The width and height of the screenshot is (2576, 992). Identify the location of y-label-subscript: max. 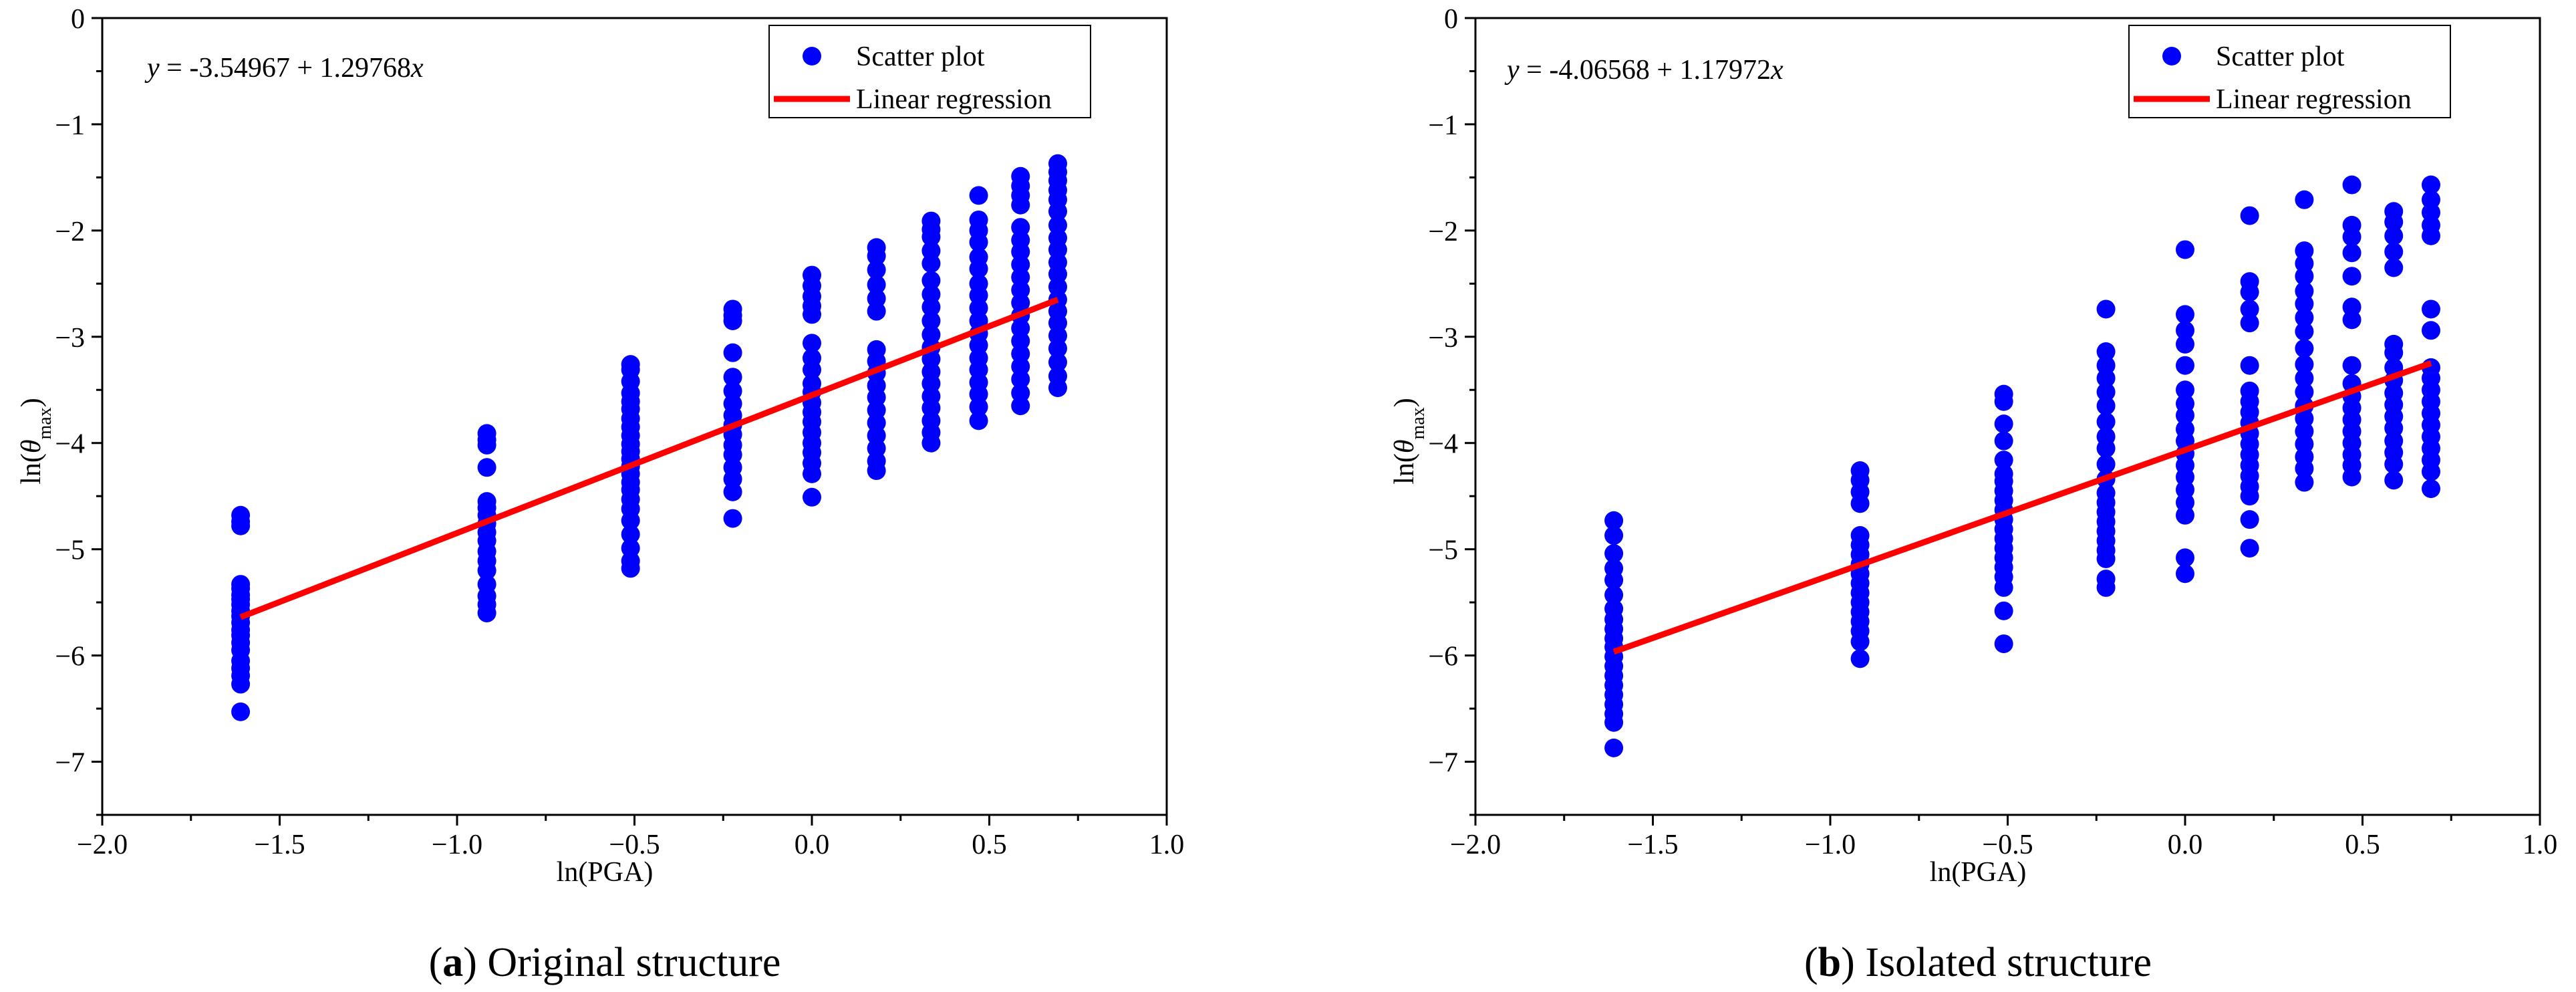
(45, 423).